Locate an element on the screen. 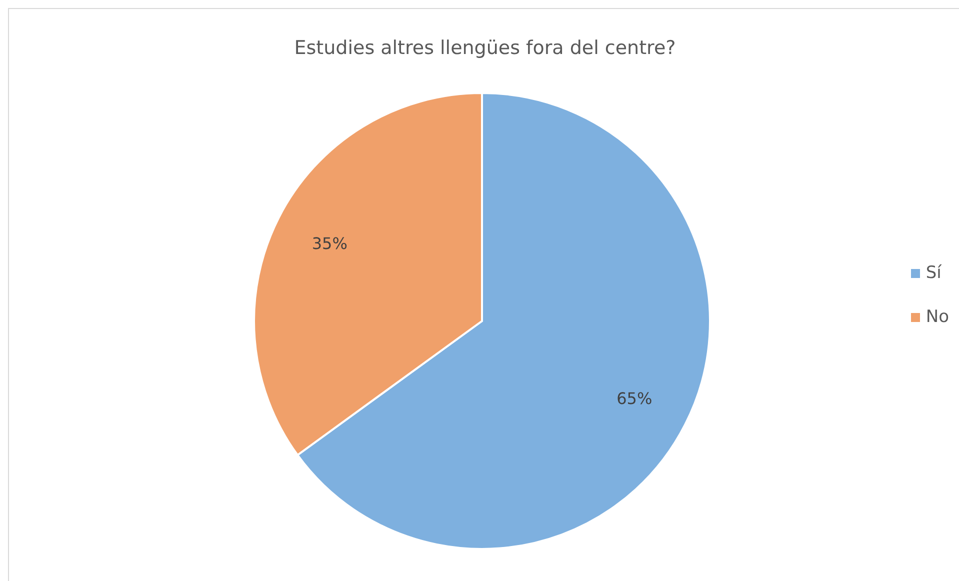 The image size is (959, 581). data-label: 65% is located at coordinates (634, 398).